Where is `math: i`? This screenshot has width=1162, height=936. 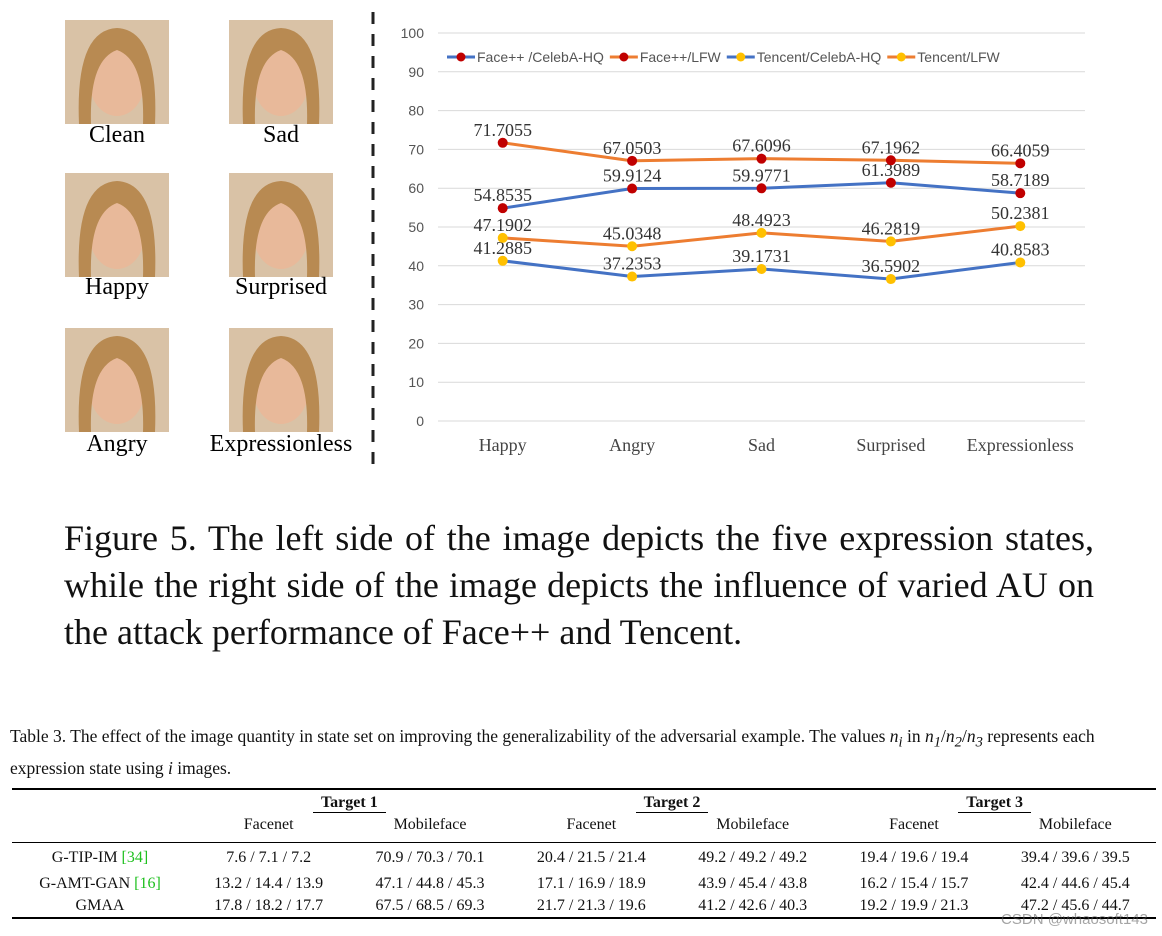 math: i is located at coordinates (170, 767).